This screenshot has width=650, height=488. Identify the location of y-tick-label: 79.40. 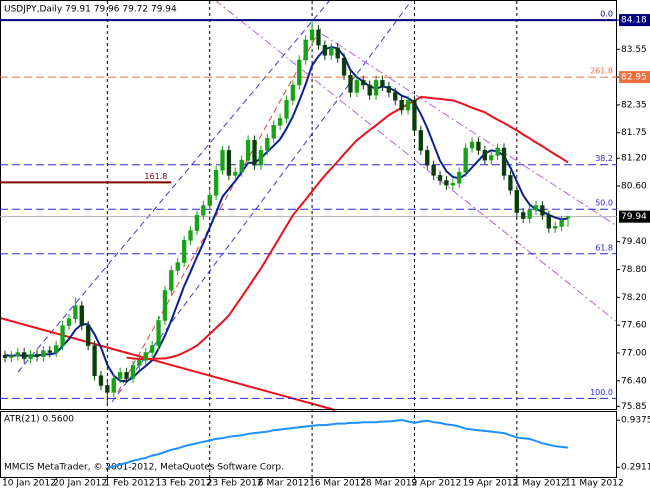
(634, 242).